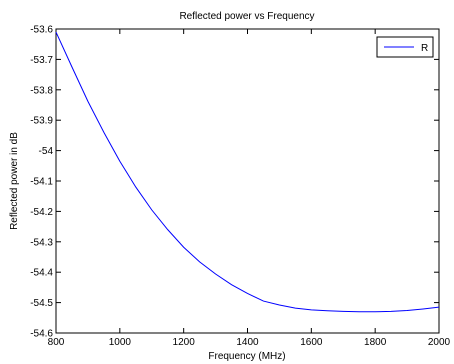 Image resolution: width=454 pixels, height=364 pixels. What do you see at coordinates (14, 181) in the screenshot?
I see `y-axis-label: Reflected power in dB` at bounding box center [14, 181].